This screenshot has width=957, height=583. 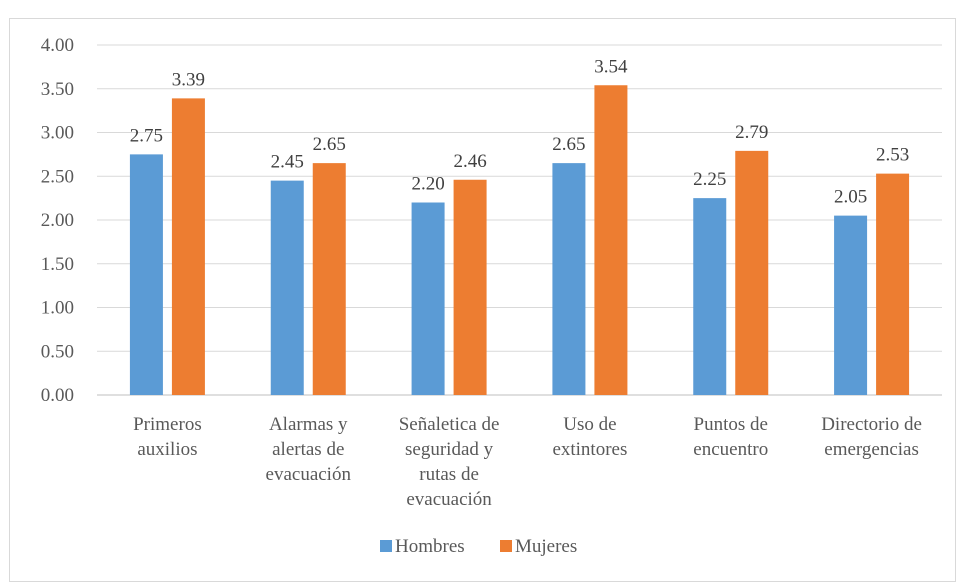 I want to click on category-label: Alarmas y, so click(x=308, y=424).